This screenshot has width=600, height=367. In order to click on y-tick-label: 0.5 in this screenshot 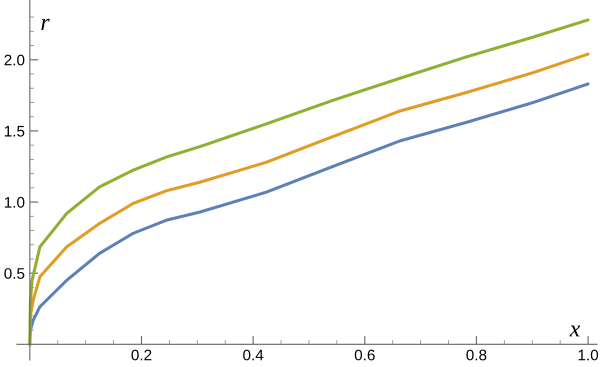, I will do `click(14, 273)`.